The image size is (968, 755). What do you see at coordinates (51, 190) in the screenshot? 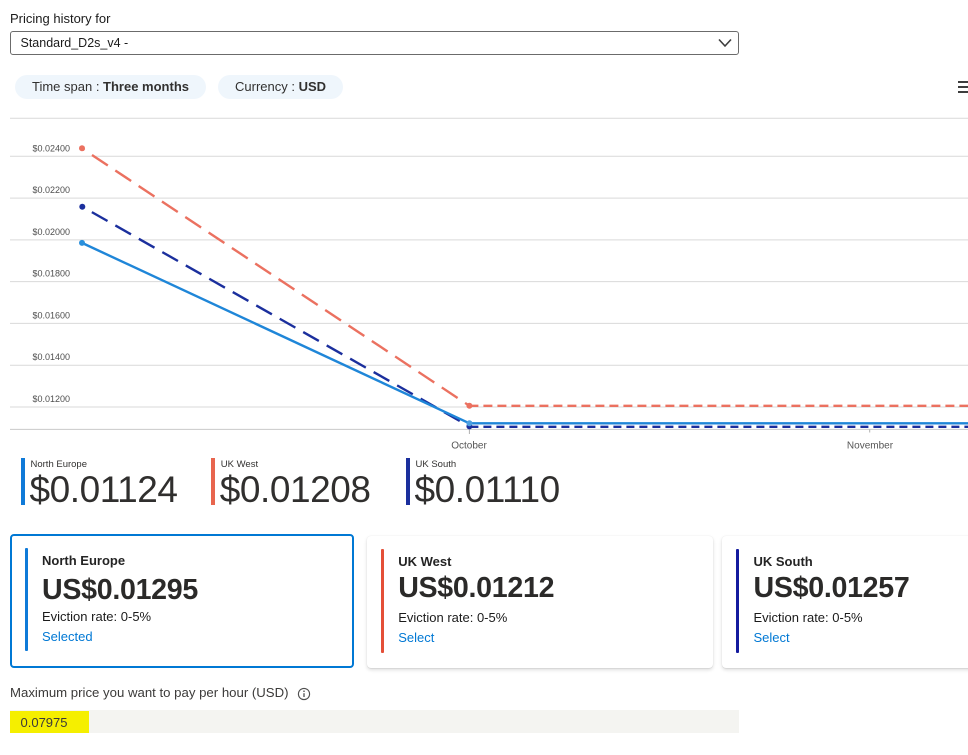
I see `svg-text: $0.02200` at bounding box center [51, 190].